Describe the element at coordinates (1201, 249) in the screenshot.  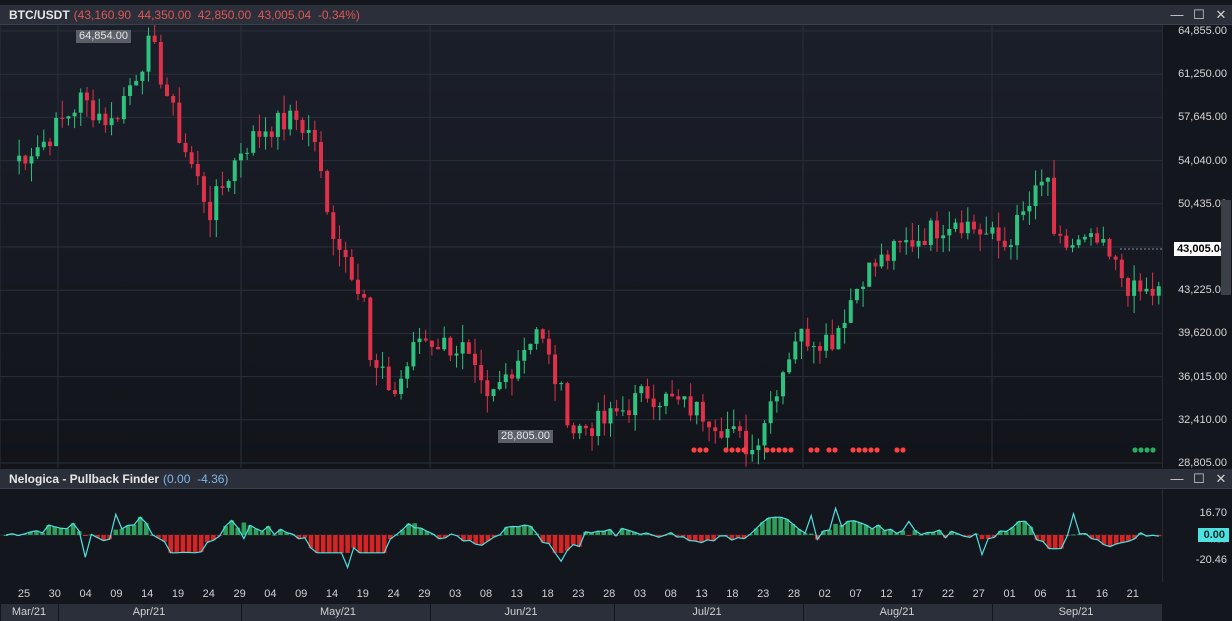
I see `last-price-tag: 43,005.04` at that location.